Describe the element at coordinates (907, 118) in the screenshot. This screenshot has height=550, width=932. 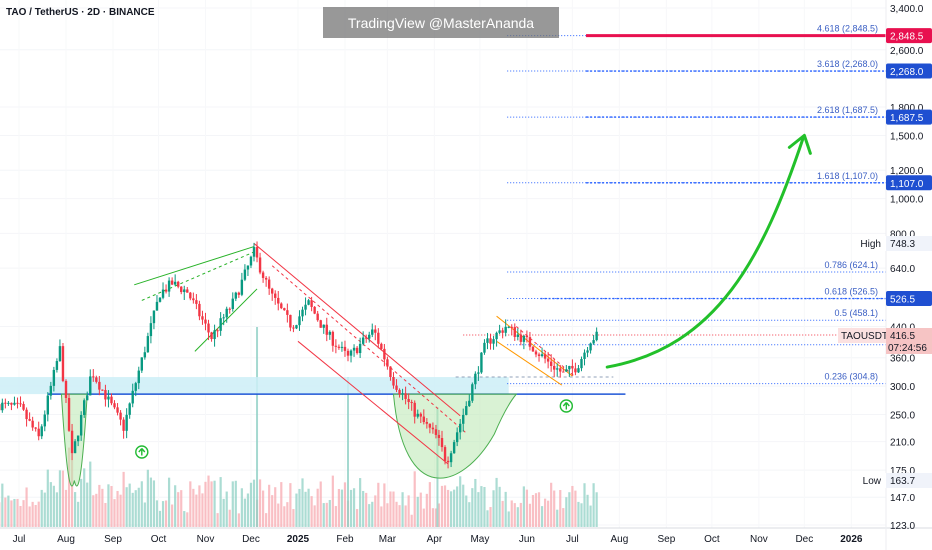
I see `price-tag-value: 1,687.5` at that location.